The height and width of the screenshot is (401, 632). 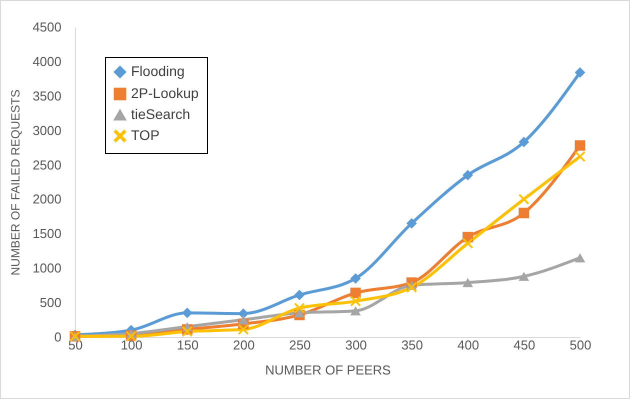 I want to click on x-tick-label: 150, so click(x=187, y=345).